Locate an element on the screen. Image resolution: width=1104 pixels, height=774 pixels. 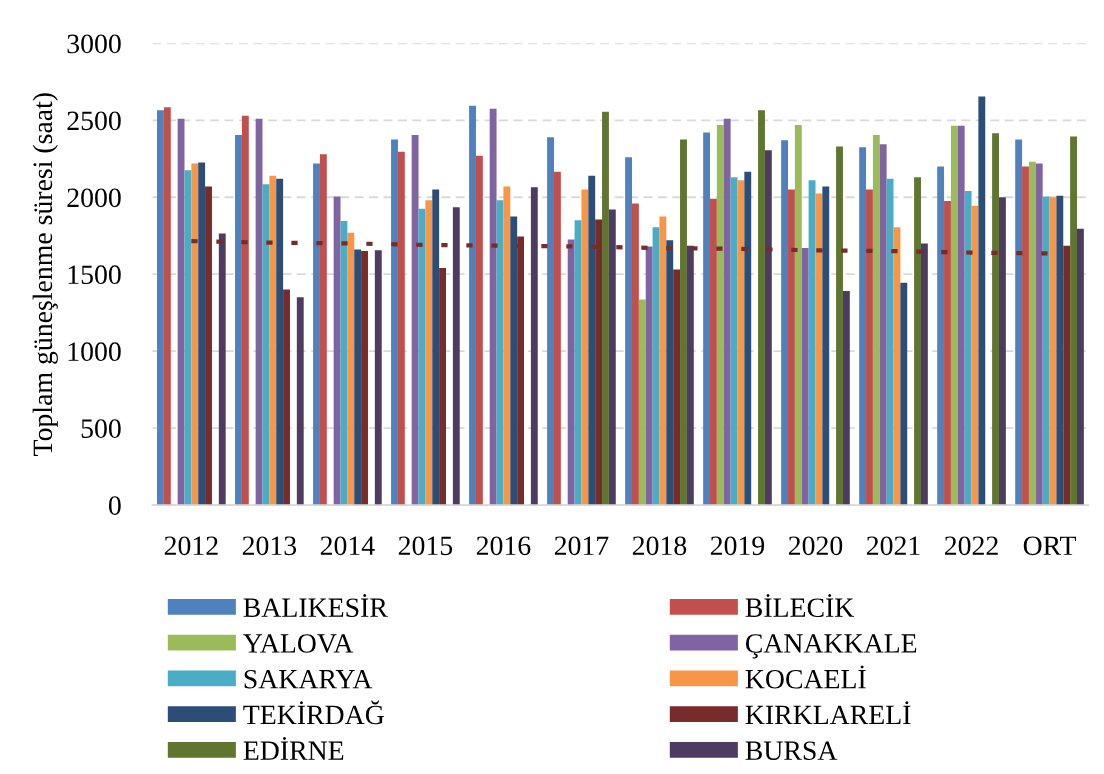
x-tick-label: 2020 is located at coordinates (815, 546).